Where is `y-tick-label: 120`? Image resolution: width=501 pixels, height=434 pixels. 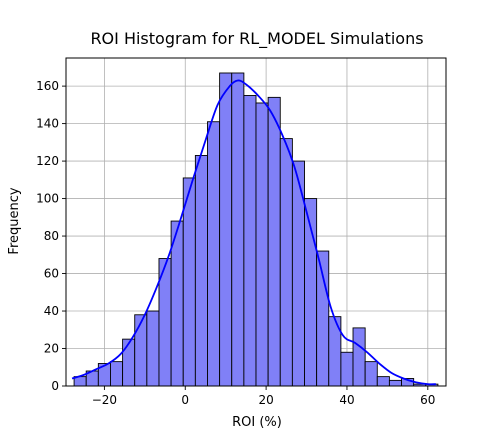
y-tick-label: 120 is located at coordinates (47, 161).